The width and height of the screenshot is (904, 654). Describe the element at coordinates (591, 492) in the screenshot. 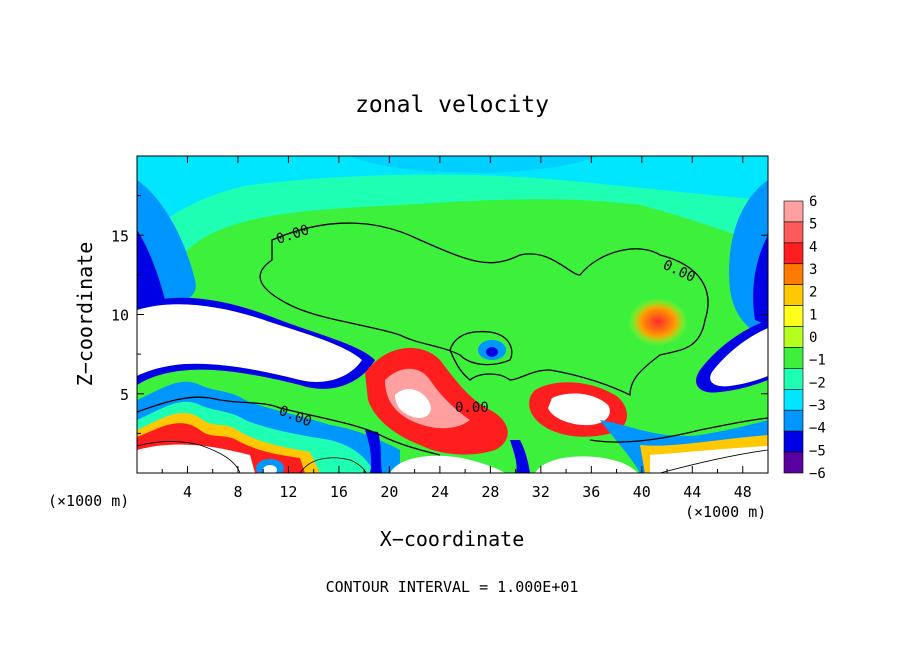

I see `x-tick-label: 36` at that location.